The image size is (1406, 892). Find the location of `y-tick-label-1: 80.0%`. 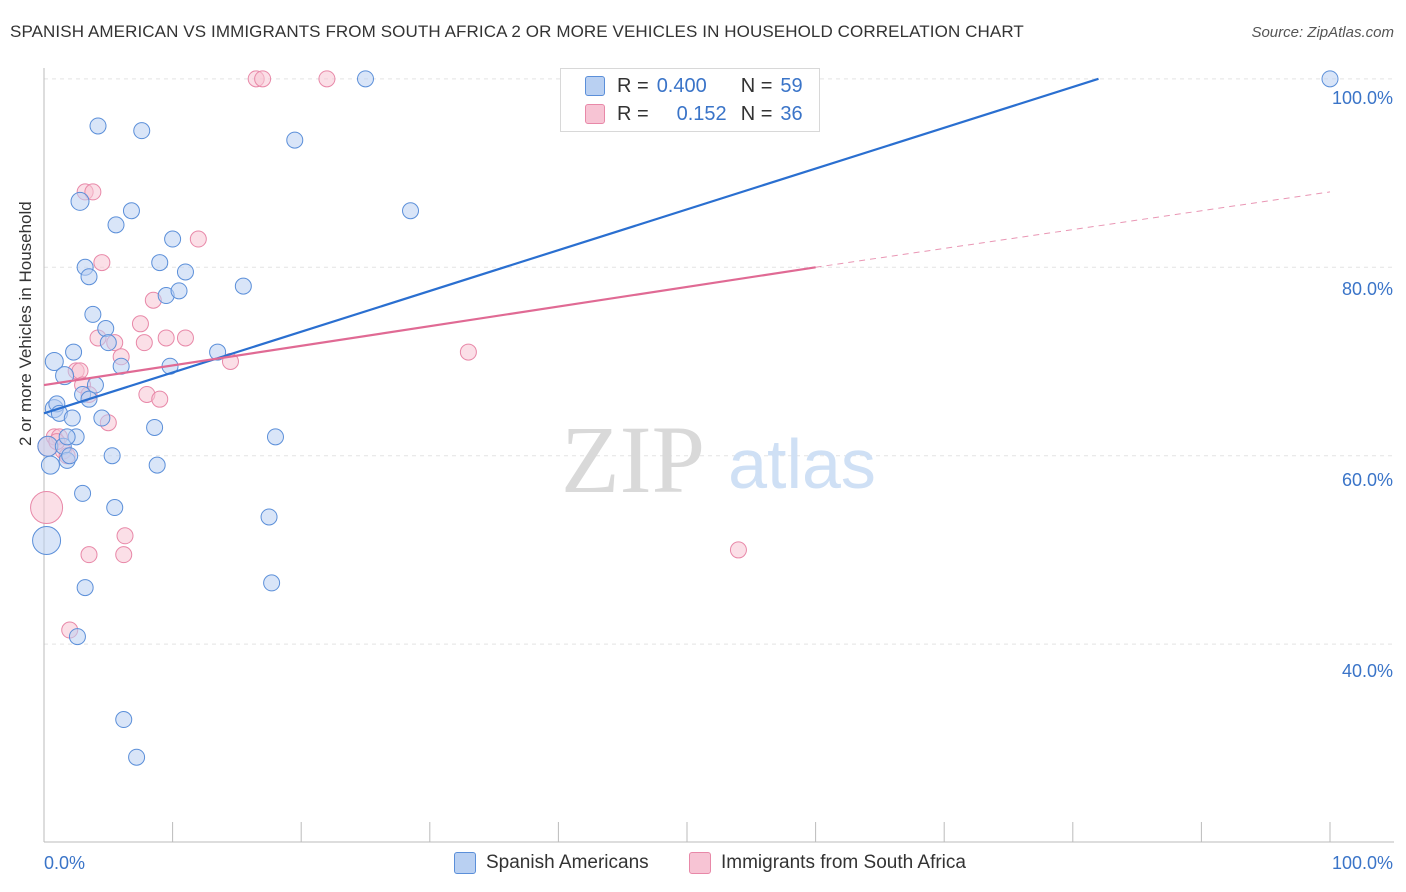

y-tick-label-1: 80.0% is located at coordinates (1367, 289).